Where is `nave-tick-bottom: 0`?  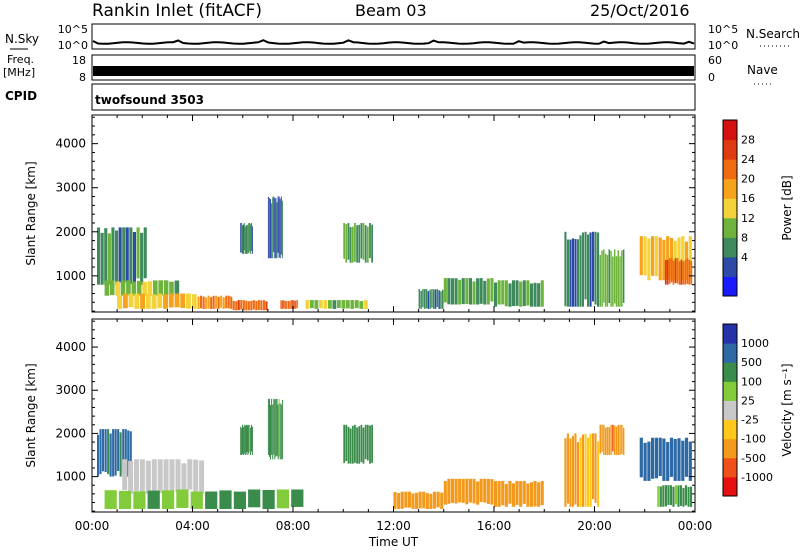
nave-tick-bottom: 0 is located at coordinates (711, 77).